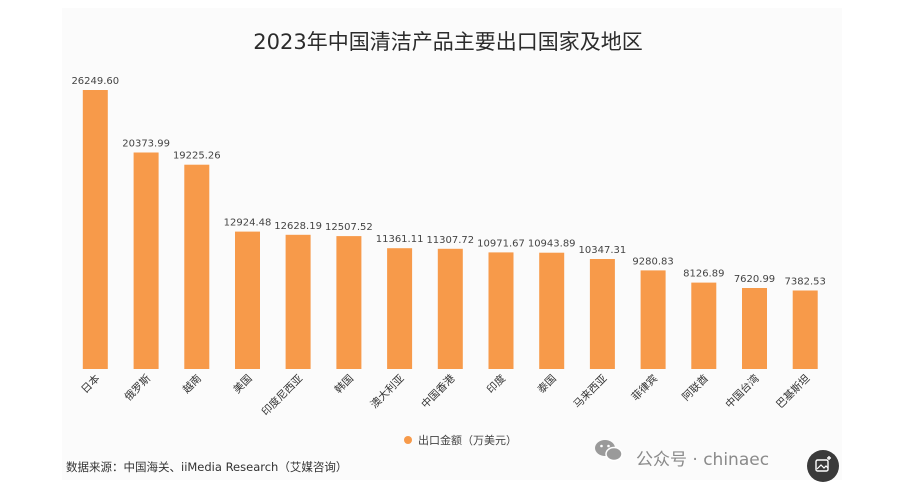  I want to click on value-label-8: 11307.72, so click(450, 240).